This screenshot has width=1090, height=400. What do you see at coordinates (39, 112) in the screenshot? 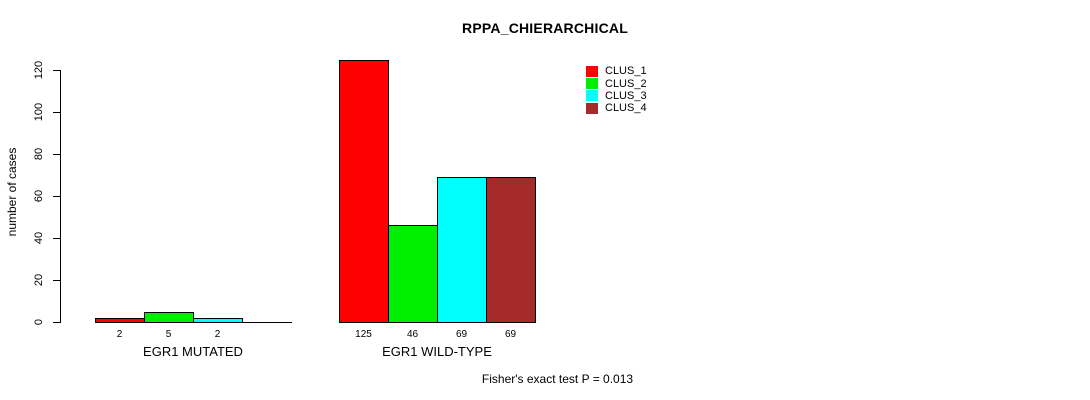
I see `y-tick-label-100: 100` at bounding box center [39, 112].